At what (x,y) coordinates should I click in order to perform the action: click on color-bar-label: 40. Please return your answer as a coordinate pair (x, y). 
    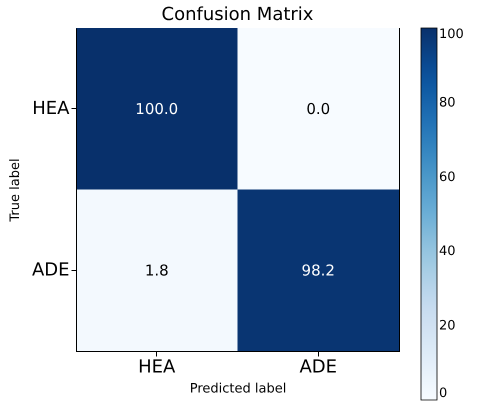
    Looking at the image, I should click on (447, 252).